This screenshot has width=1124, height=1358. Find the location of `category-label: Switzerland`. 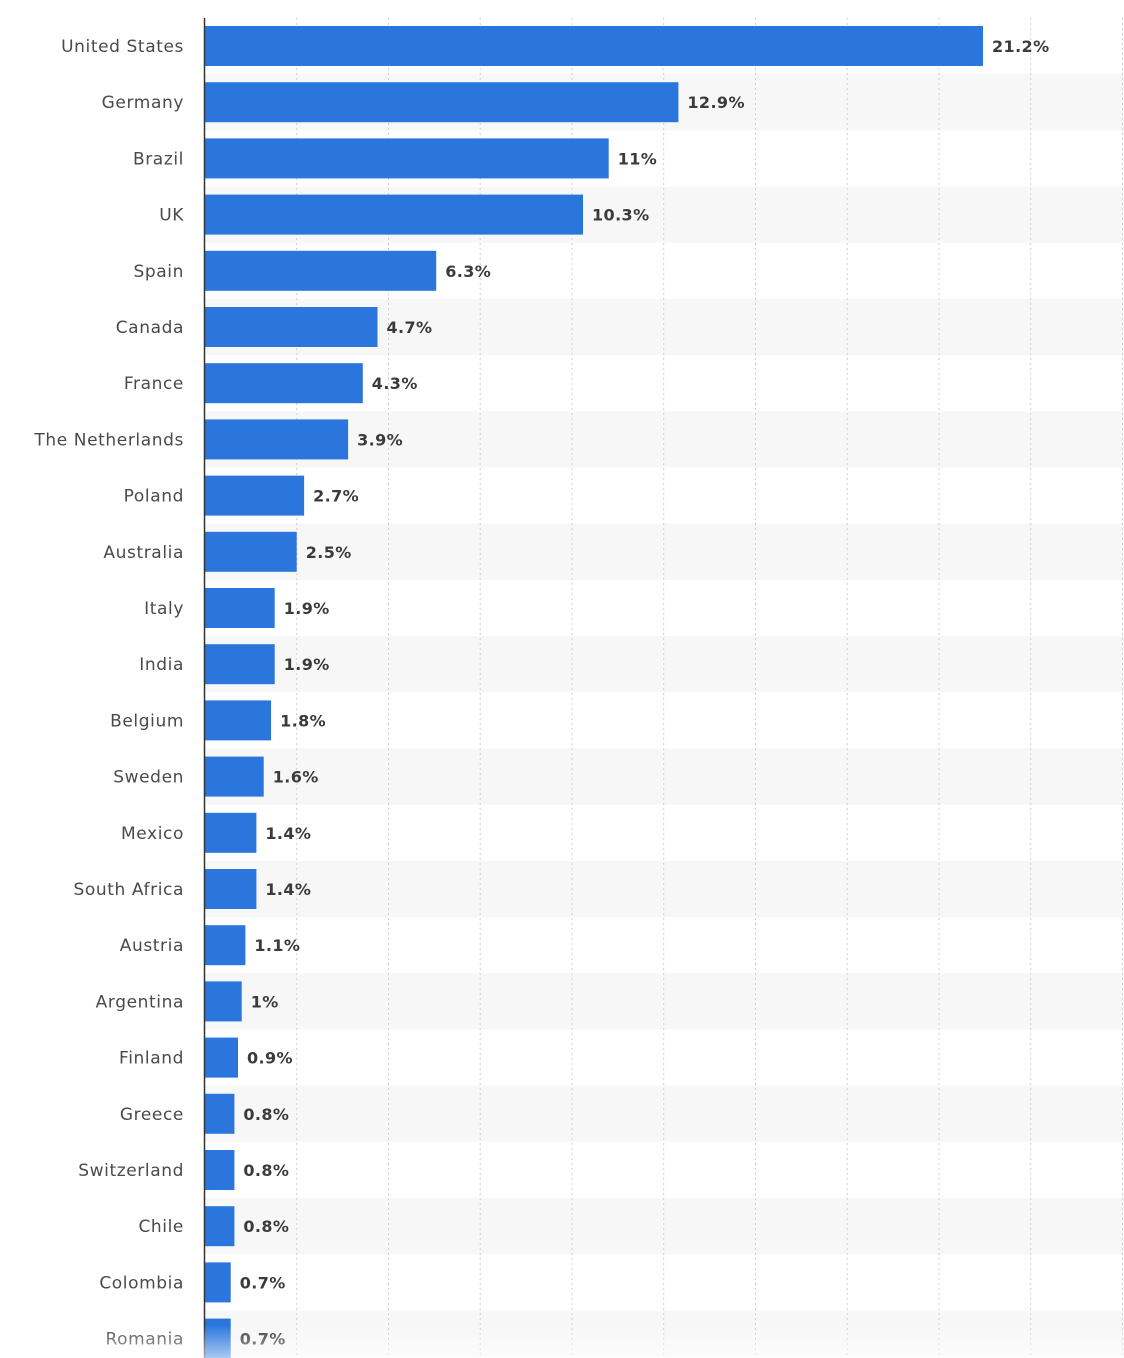

category-label: Switzerland is located at coordinates (131, 1171).